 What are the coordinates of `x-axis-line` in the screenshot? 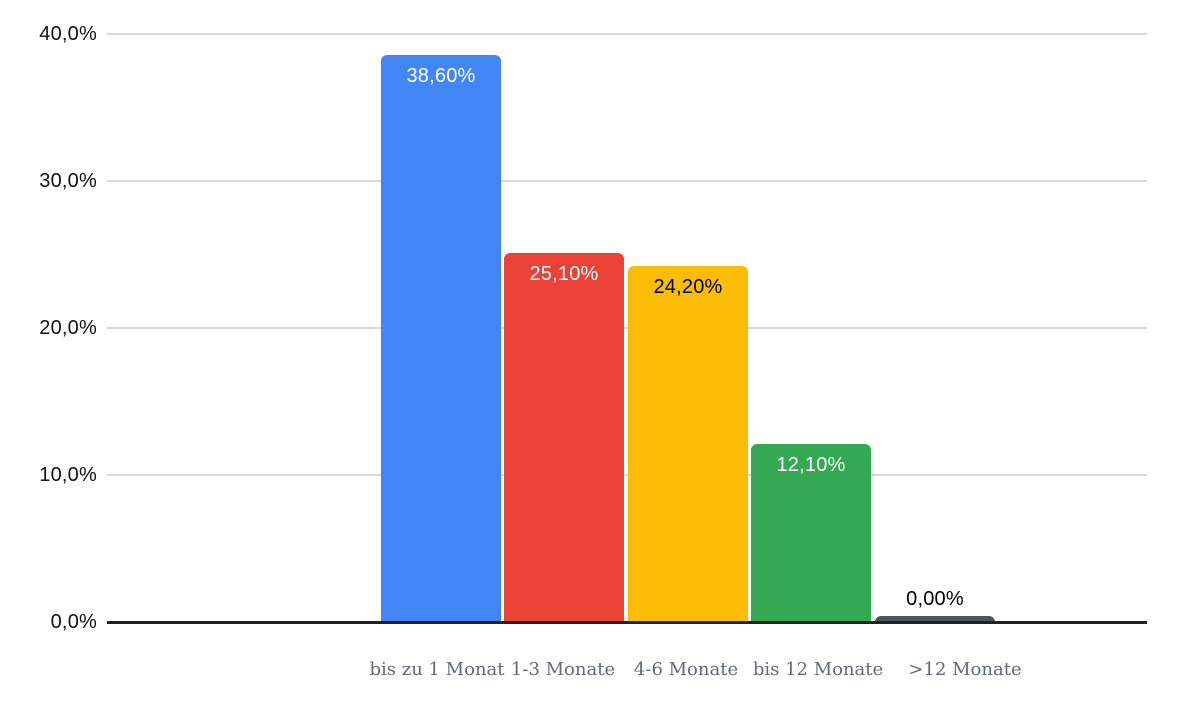 It's located at (627, 622).